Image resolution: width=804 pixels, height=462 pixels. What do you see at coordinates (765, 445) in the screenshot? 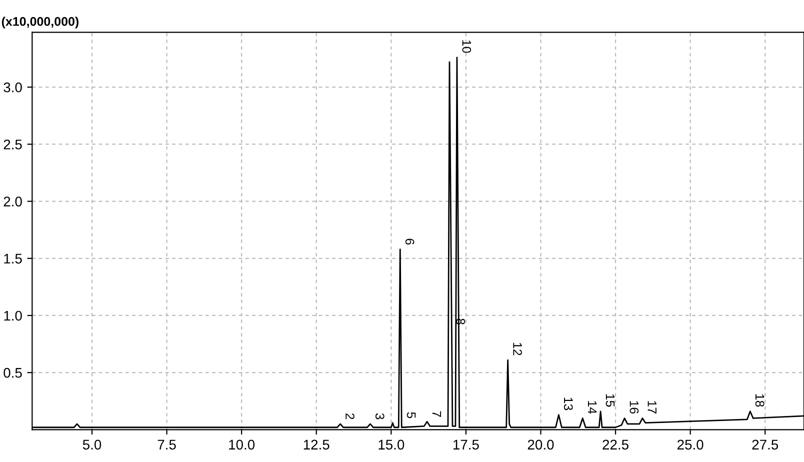
I see `x-tick-label: 27.5` at bounding box center [765, 445].